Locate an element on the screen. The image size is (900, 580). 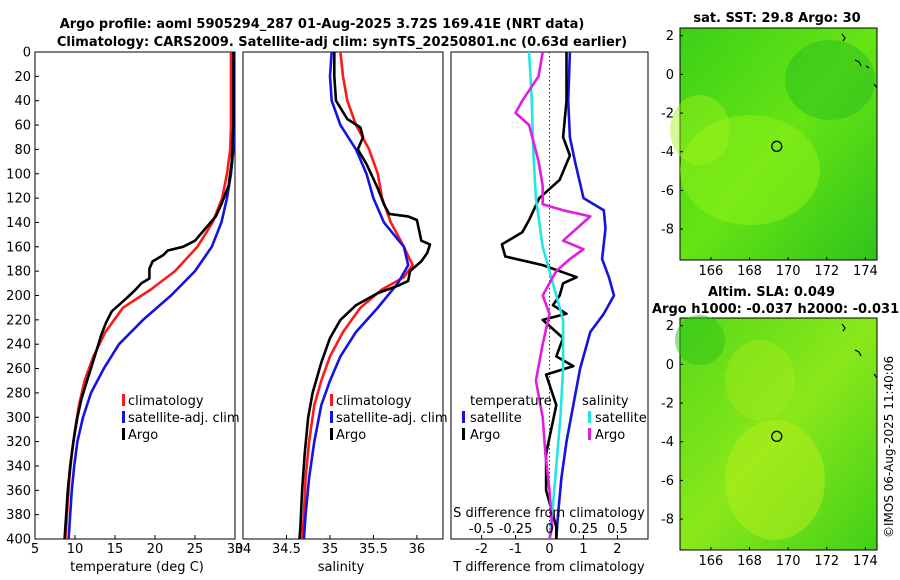
x-tick-label: 35 is located at coordinates (330, 549).